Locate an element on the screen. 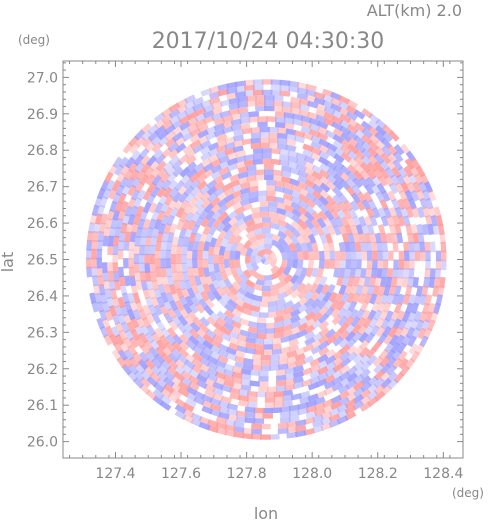 This screenshot has height=525, width=491. x-tick-label: 128.2 is located at coordinates (378, 474).